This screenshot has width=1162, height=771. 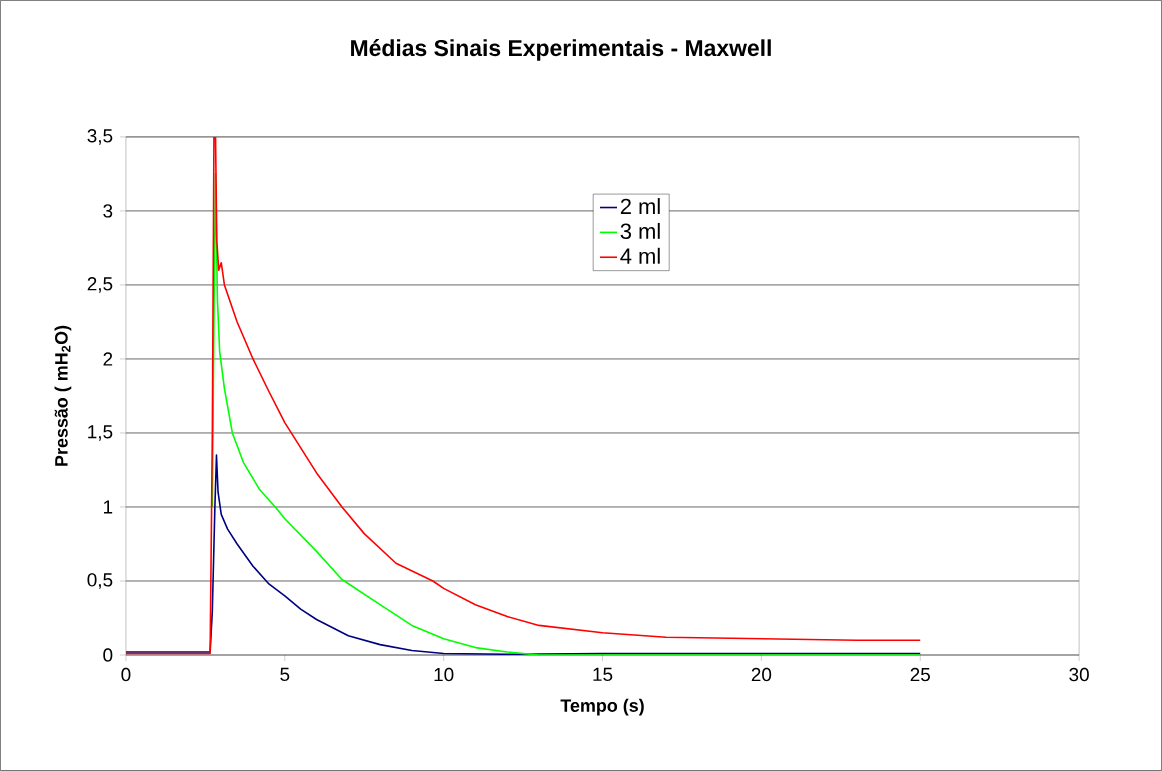 I want to click on legend-label: 3 ml, so click(x=640, y=231).